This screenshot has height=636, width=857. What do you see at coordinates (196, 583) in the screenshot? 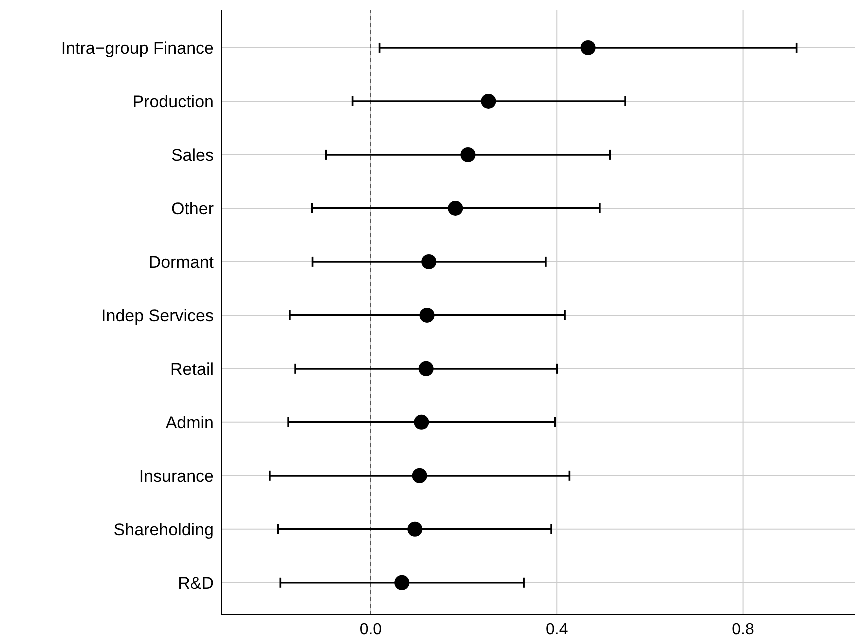
I see `y-tick-label: R&D` at bounding box center [196, 583].